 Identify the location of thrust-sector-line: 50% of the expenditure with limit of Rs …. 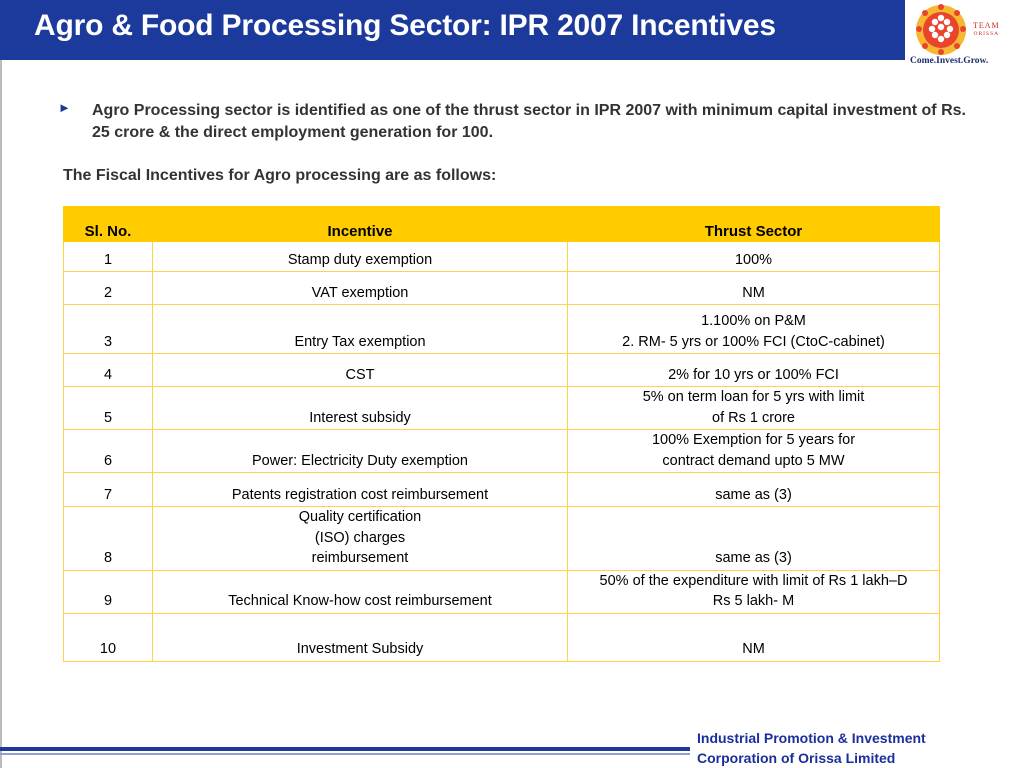
(753, 580).